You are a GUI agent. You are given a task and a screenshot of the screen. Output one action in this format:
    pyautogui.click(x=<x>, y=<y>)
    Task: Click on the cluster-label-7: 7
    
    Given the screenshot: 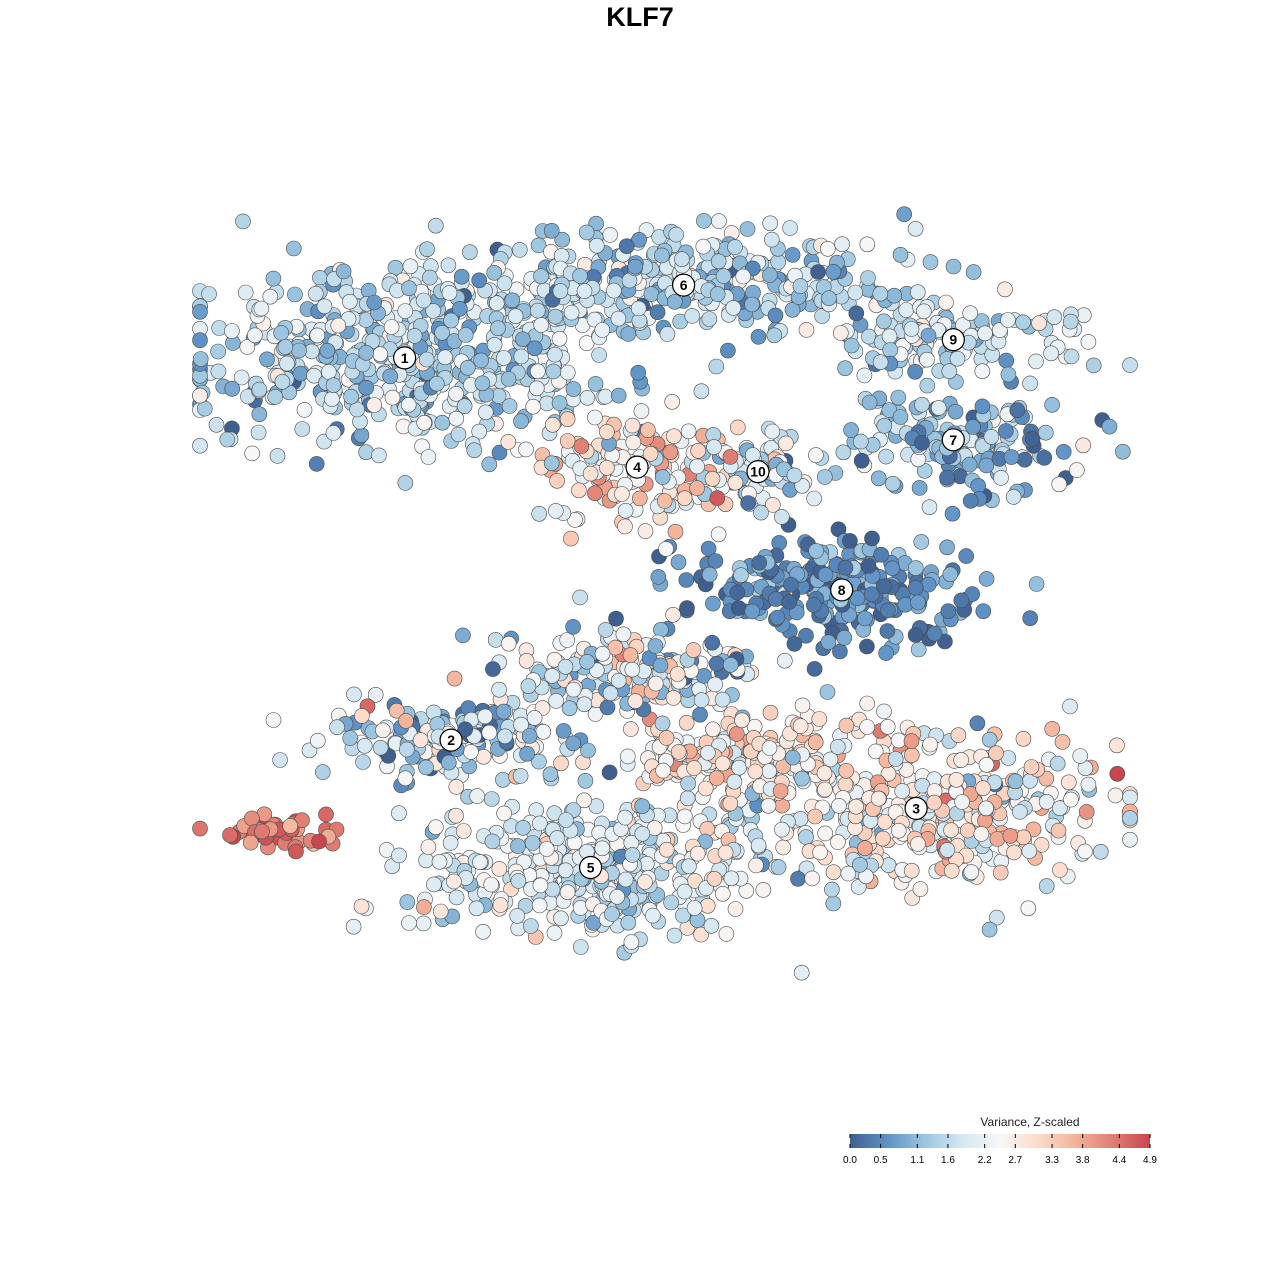 What is the action you would take?
    pyautogui.click(x=953, y=440)
    